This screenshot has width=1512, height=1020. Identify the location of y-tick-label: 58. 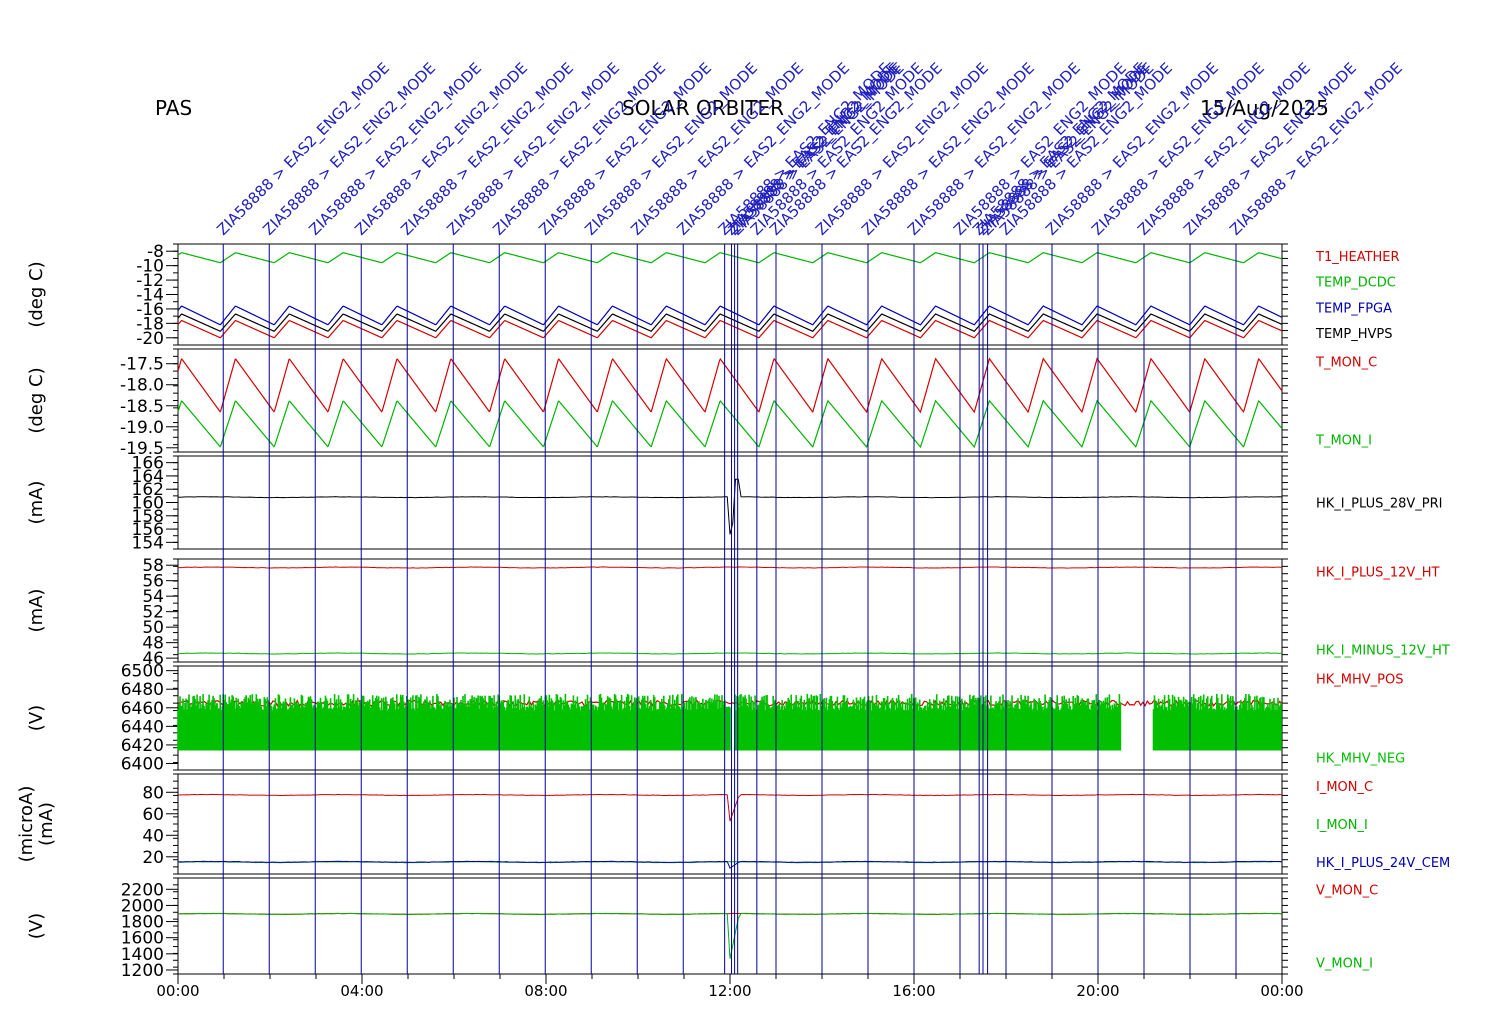
(153, 566).